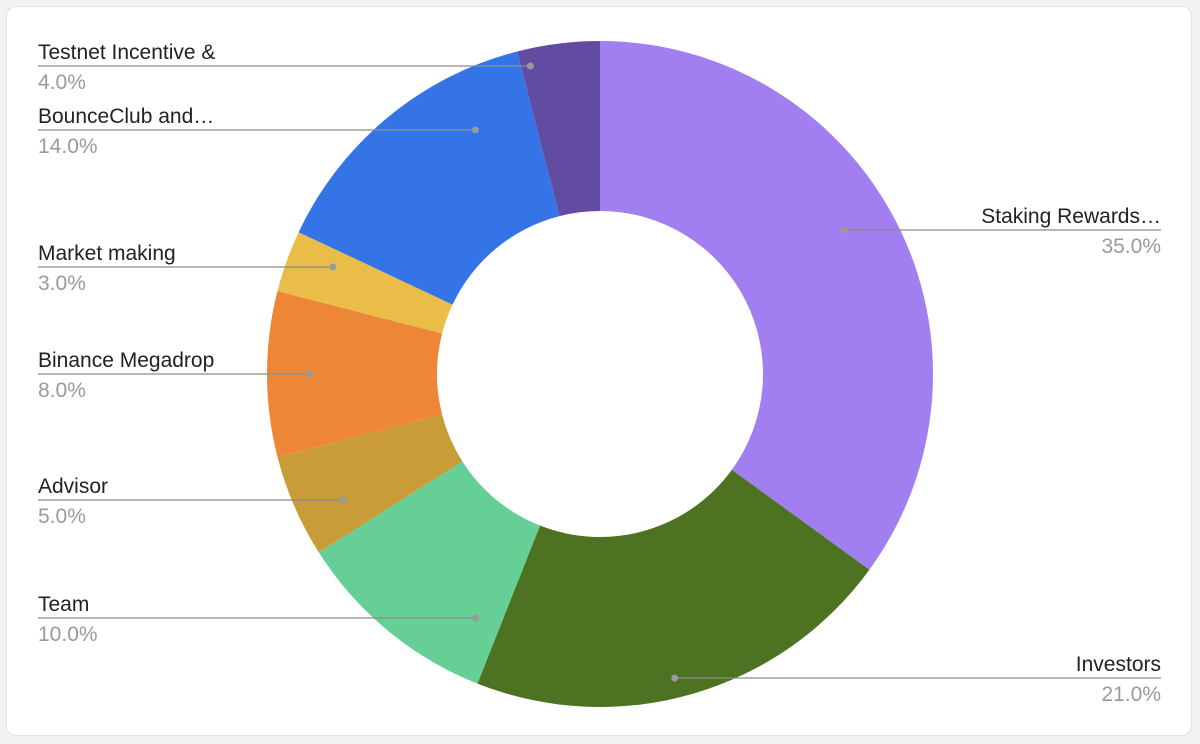 The image size is (1200, 744). I want to click on slice-percent-bounceclub-and: 14.0%, so click(68, 146).